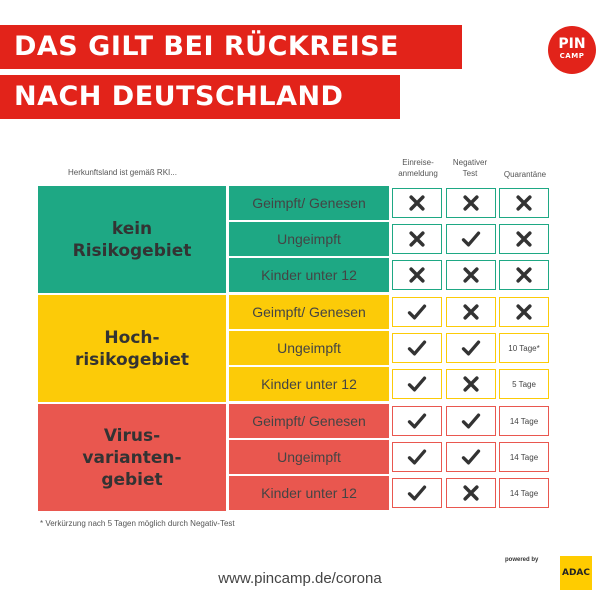 Image resolution: width=600 pixels, height=600 pixels. Describe the element at coordinates (132, 457) in the screenshot. I see `group-label: Virus- varianten- gebiet` at that location.